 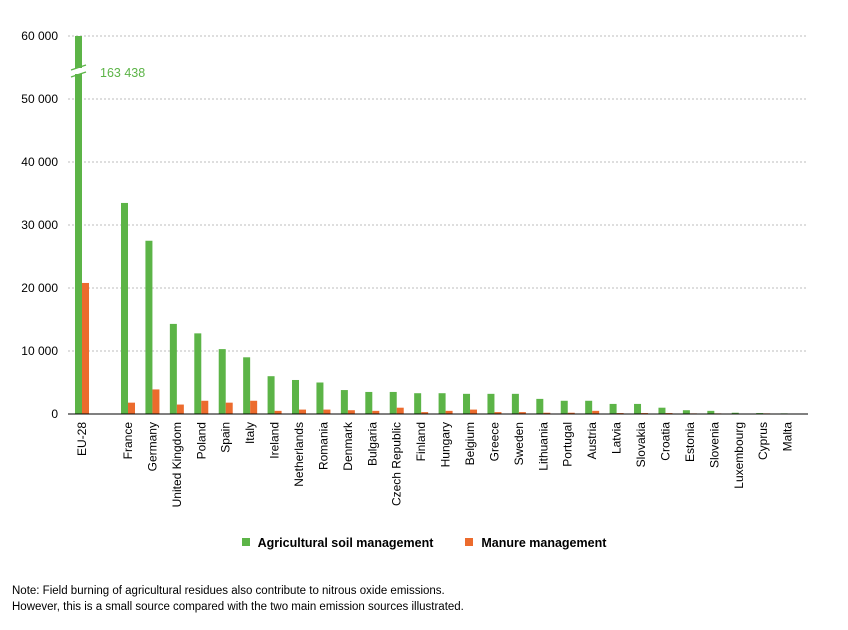 I want to click on x-tick-label: EU-28, so click(x=82, y=439).